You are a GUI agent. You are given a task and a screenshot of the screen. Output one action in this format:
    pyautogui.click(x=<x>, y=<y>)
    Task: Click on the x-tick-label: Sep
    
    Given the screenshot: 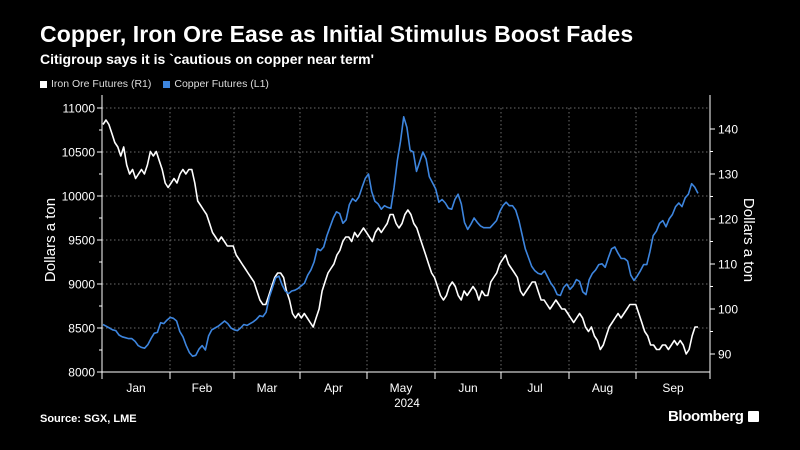 What is the action you would take?
    pyautogui.click(x=673, y=388)
    